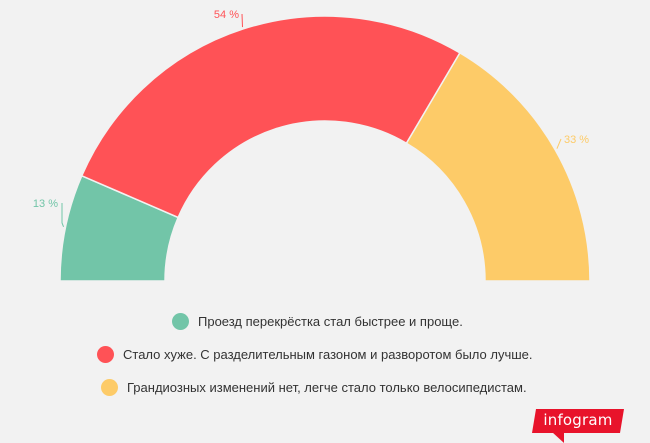 The height and width of the screenshot is (443, 650). What do you see at coordinates (558, 437) in the screenshot?
I see `logo-tail` at bounding box center [558, 437].